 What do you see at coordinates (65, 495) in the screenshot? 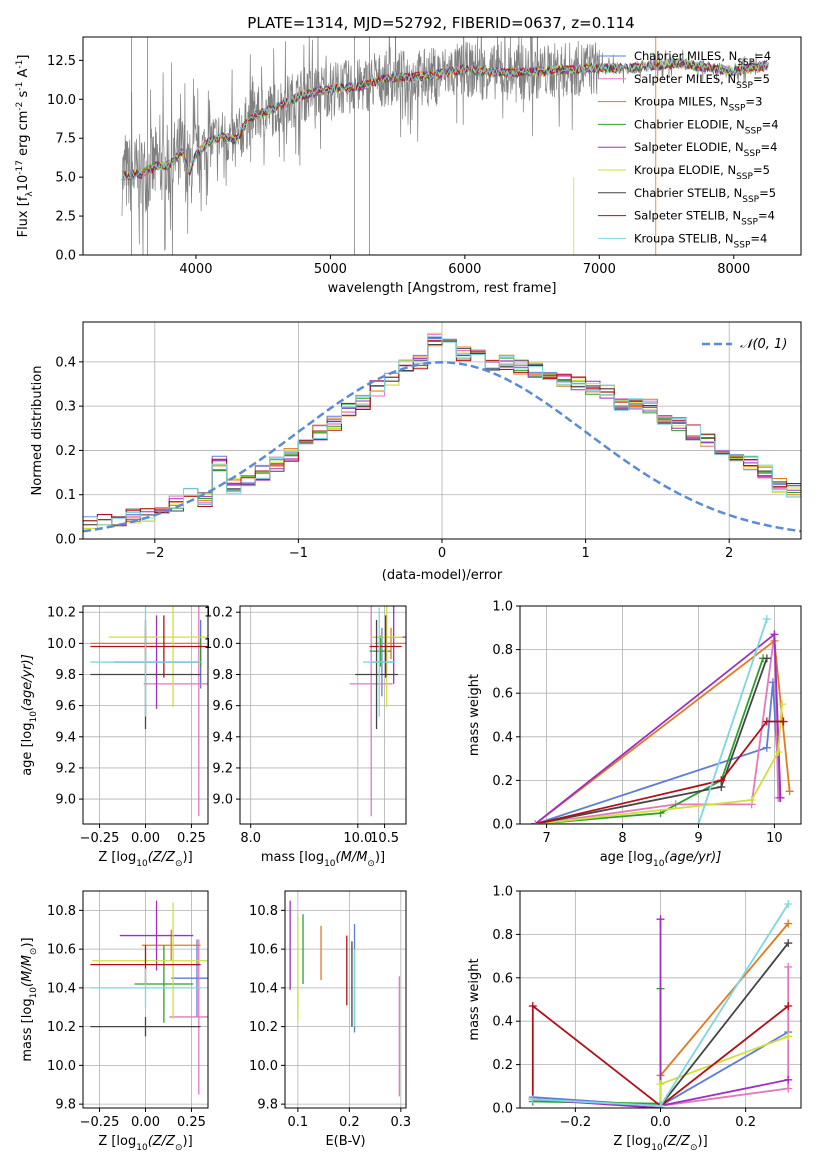
I see `y-tick-label: 0.1` at bounding box center [65, 495].